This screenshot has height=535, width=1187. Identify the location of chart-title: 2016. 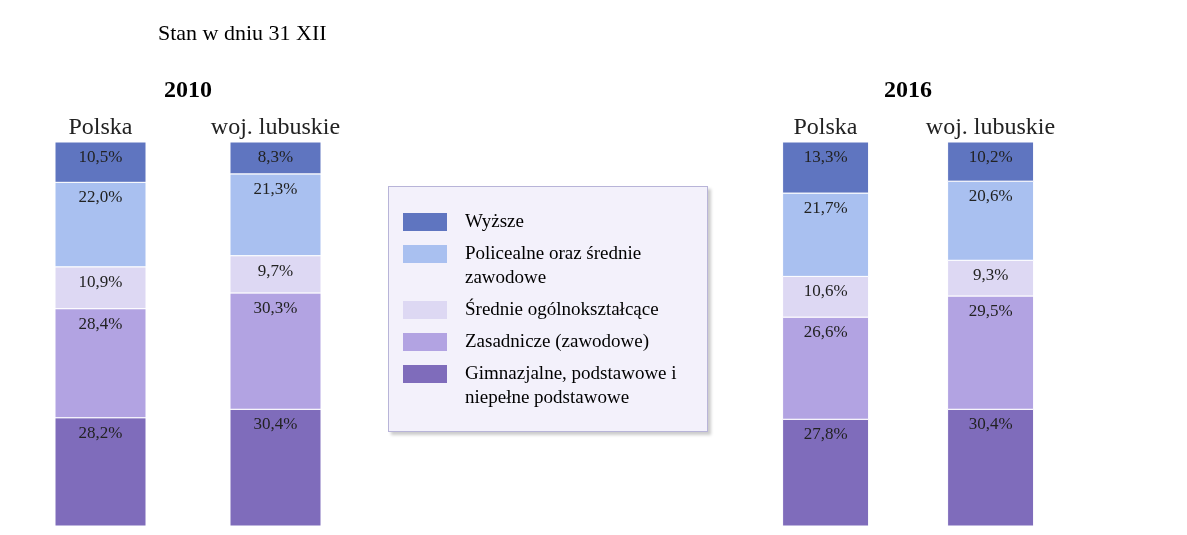
(908, 90).